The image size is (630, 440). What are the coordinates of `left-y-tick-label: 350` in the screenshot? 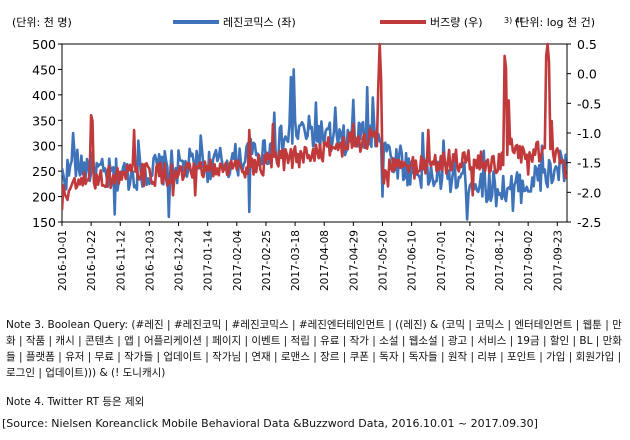 It's located at (44, 120).